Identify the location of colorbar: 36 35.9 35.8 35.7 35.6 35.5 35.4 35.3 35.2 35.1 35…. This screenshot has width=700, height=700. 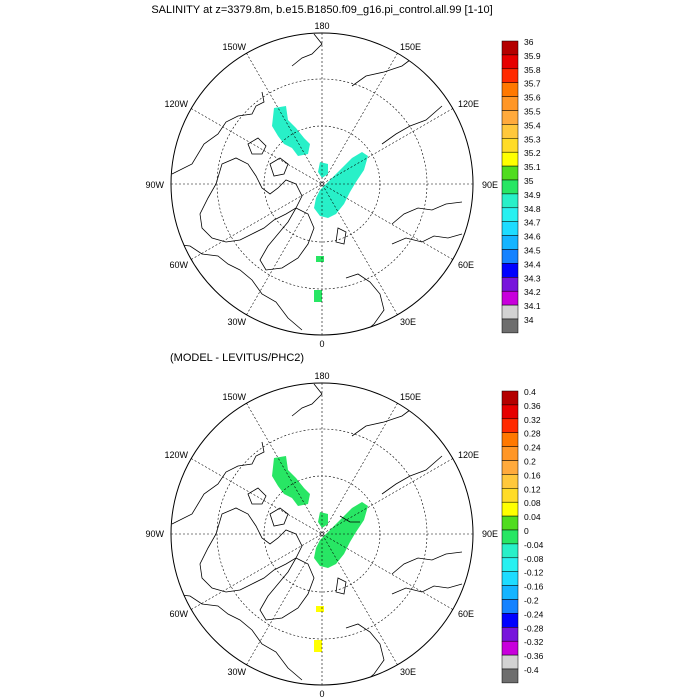
(521, 185).